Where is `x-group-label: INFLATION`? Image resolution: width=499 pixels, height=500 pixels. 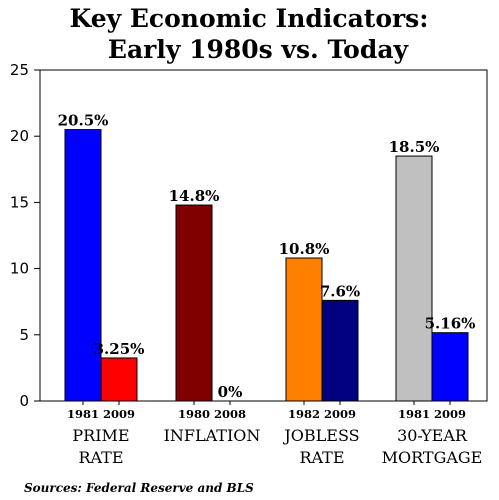 x-group-label: INFLATION is located at coordinates (212, 435).